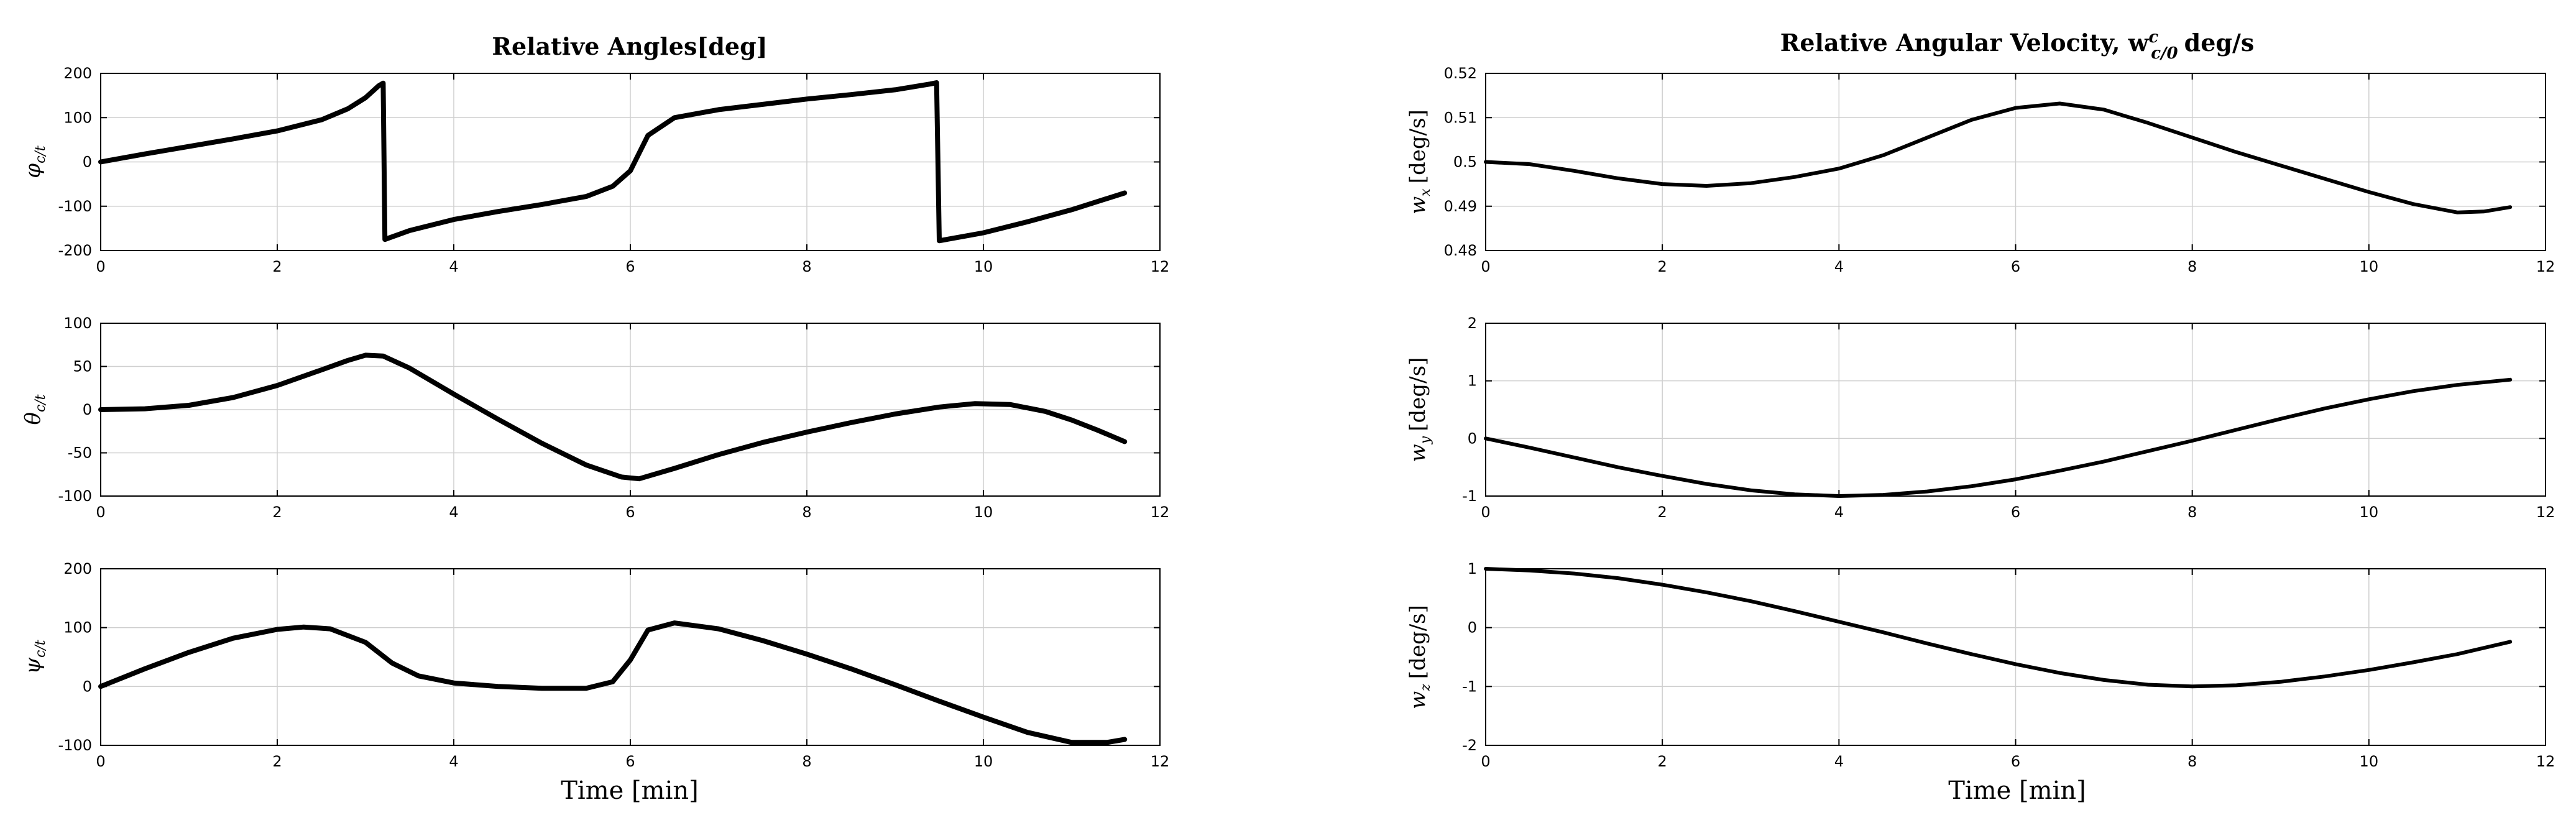 This screenshot has width=2576, height=828. What do you see at coordinates (1460, 73) in the screenshot?
I see `y-tick-label: 0.52` at bounding box center [1460, 73].